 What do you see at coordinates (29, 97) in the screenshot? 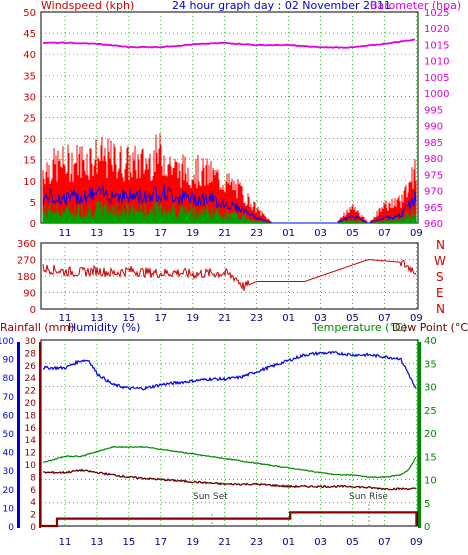
I see `wind-y-tick-label: 30` at bounding box center [29, 97].